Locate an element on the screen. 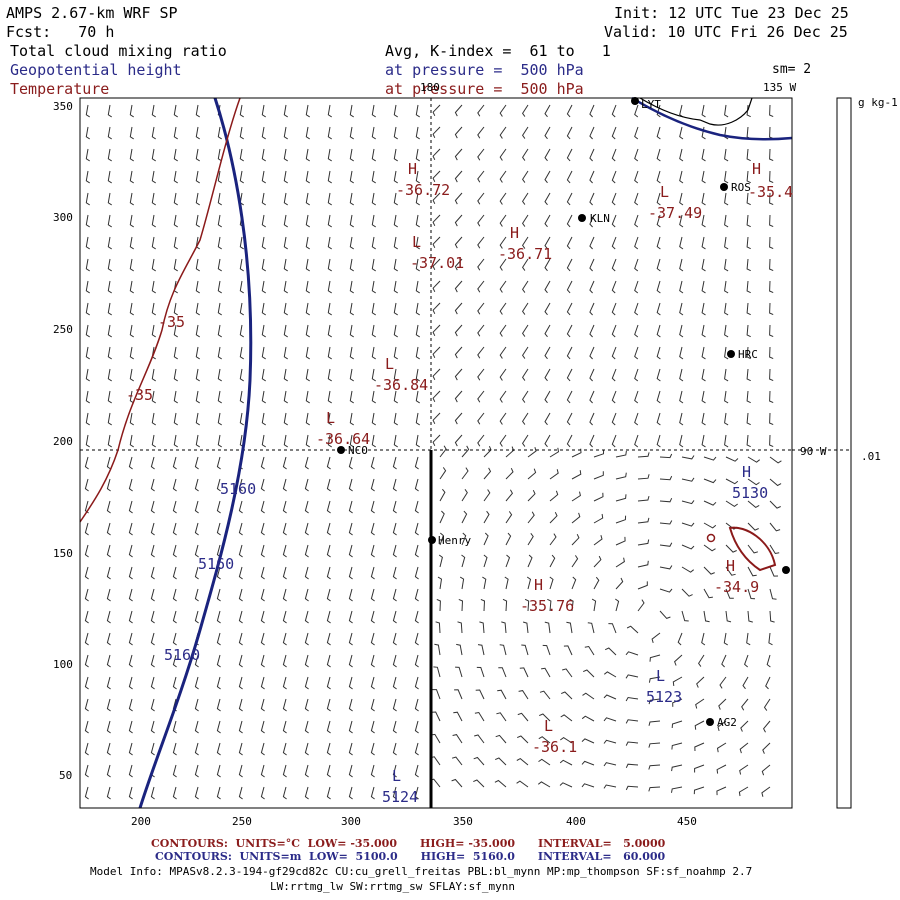 The width and height of the screenshot is (900, 900). temp-extremum-value: -34.9 is located at coordinates (737, 587).